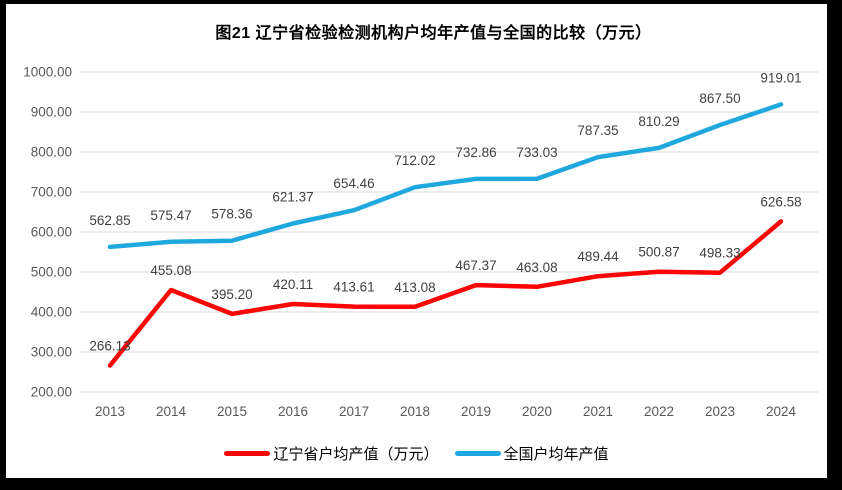 The height and width of the screenshot is (490, 842). Describe the element at coordinates (414, 160) in the screenshot. I see `data-label: 712.02` at that location.